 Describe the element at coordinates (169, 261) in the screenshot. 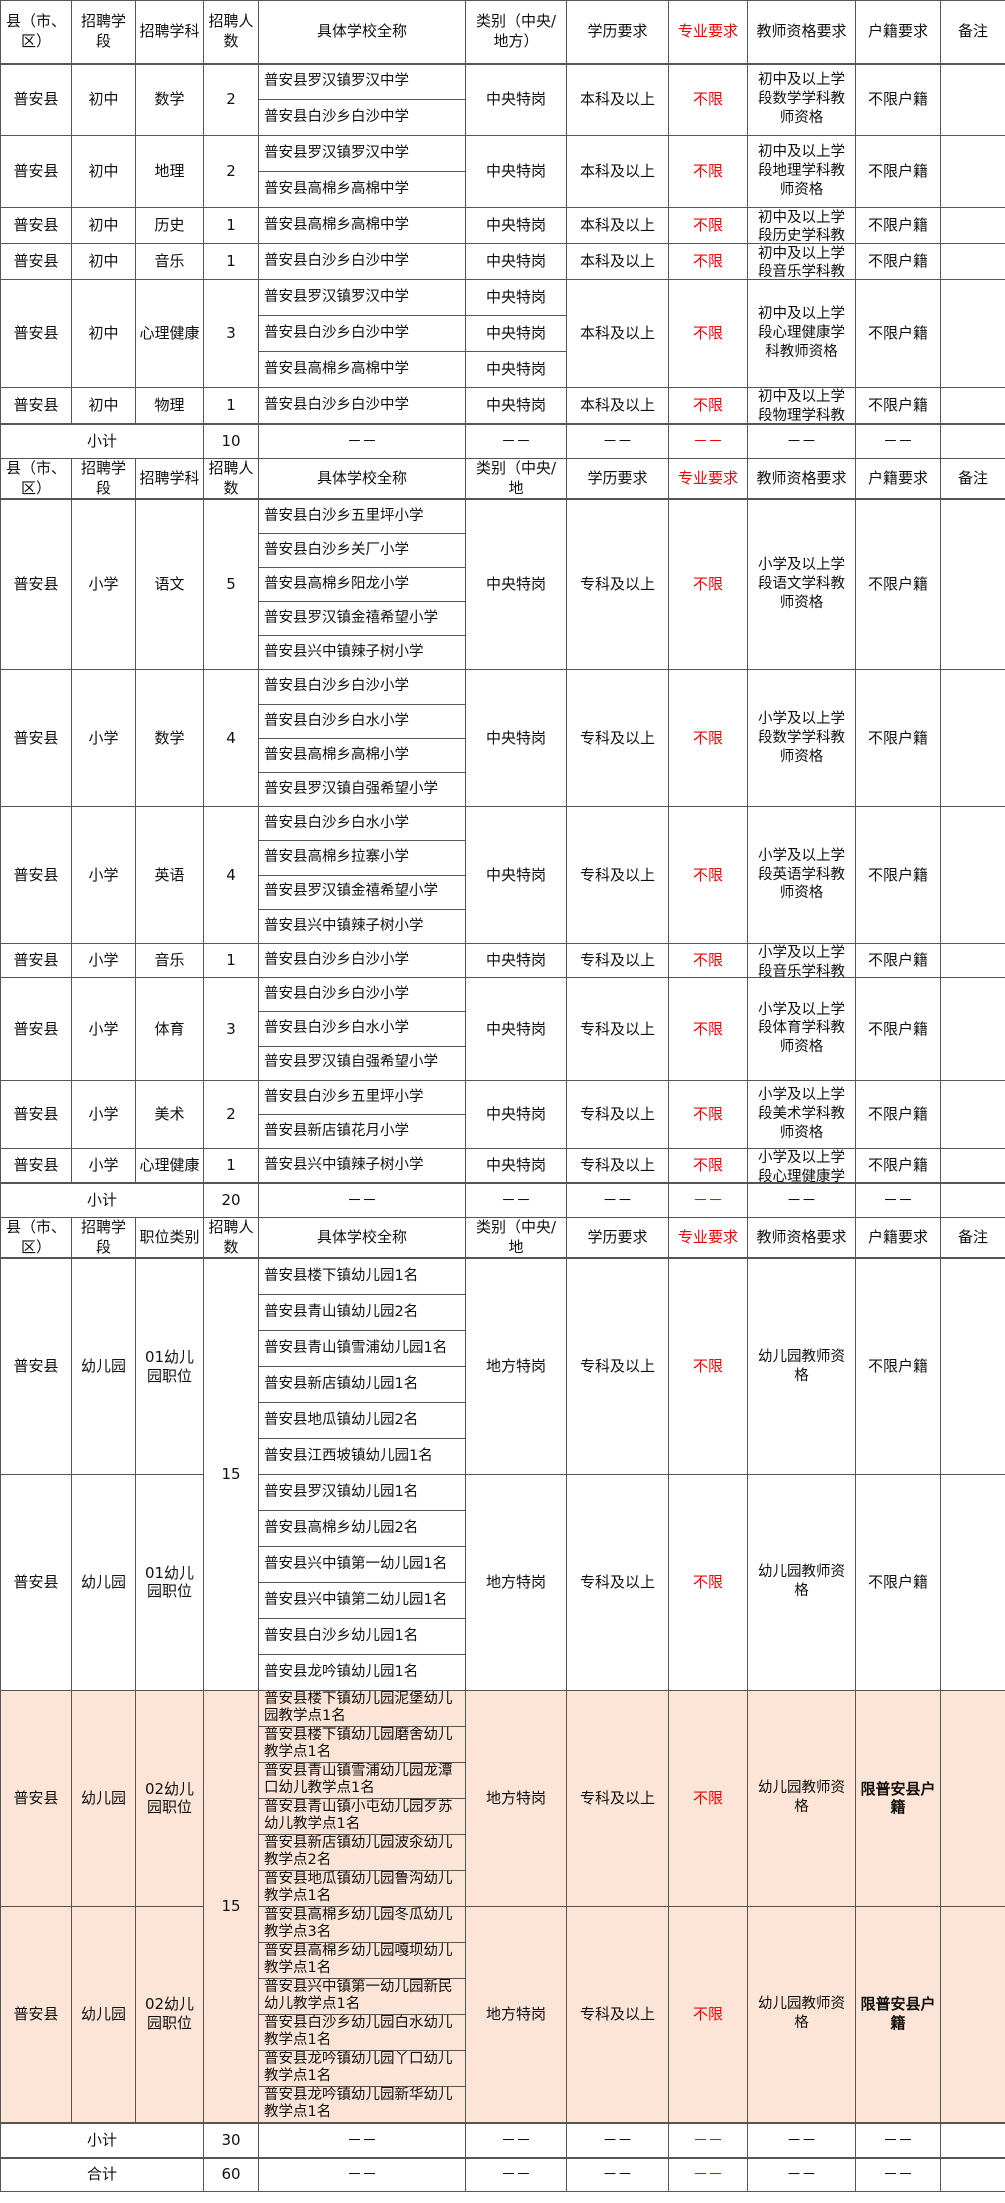

I see `subject-cell: 音乐` at that location.